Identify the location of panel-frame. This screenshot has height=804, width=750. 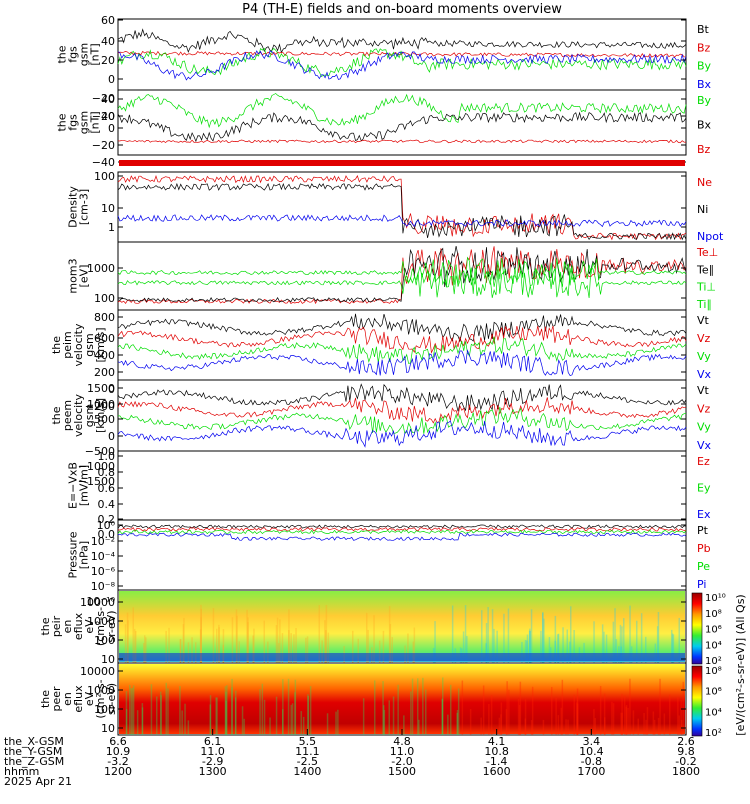
(402, 415).